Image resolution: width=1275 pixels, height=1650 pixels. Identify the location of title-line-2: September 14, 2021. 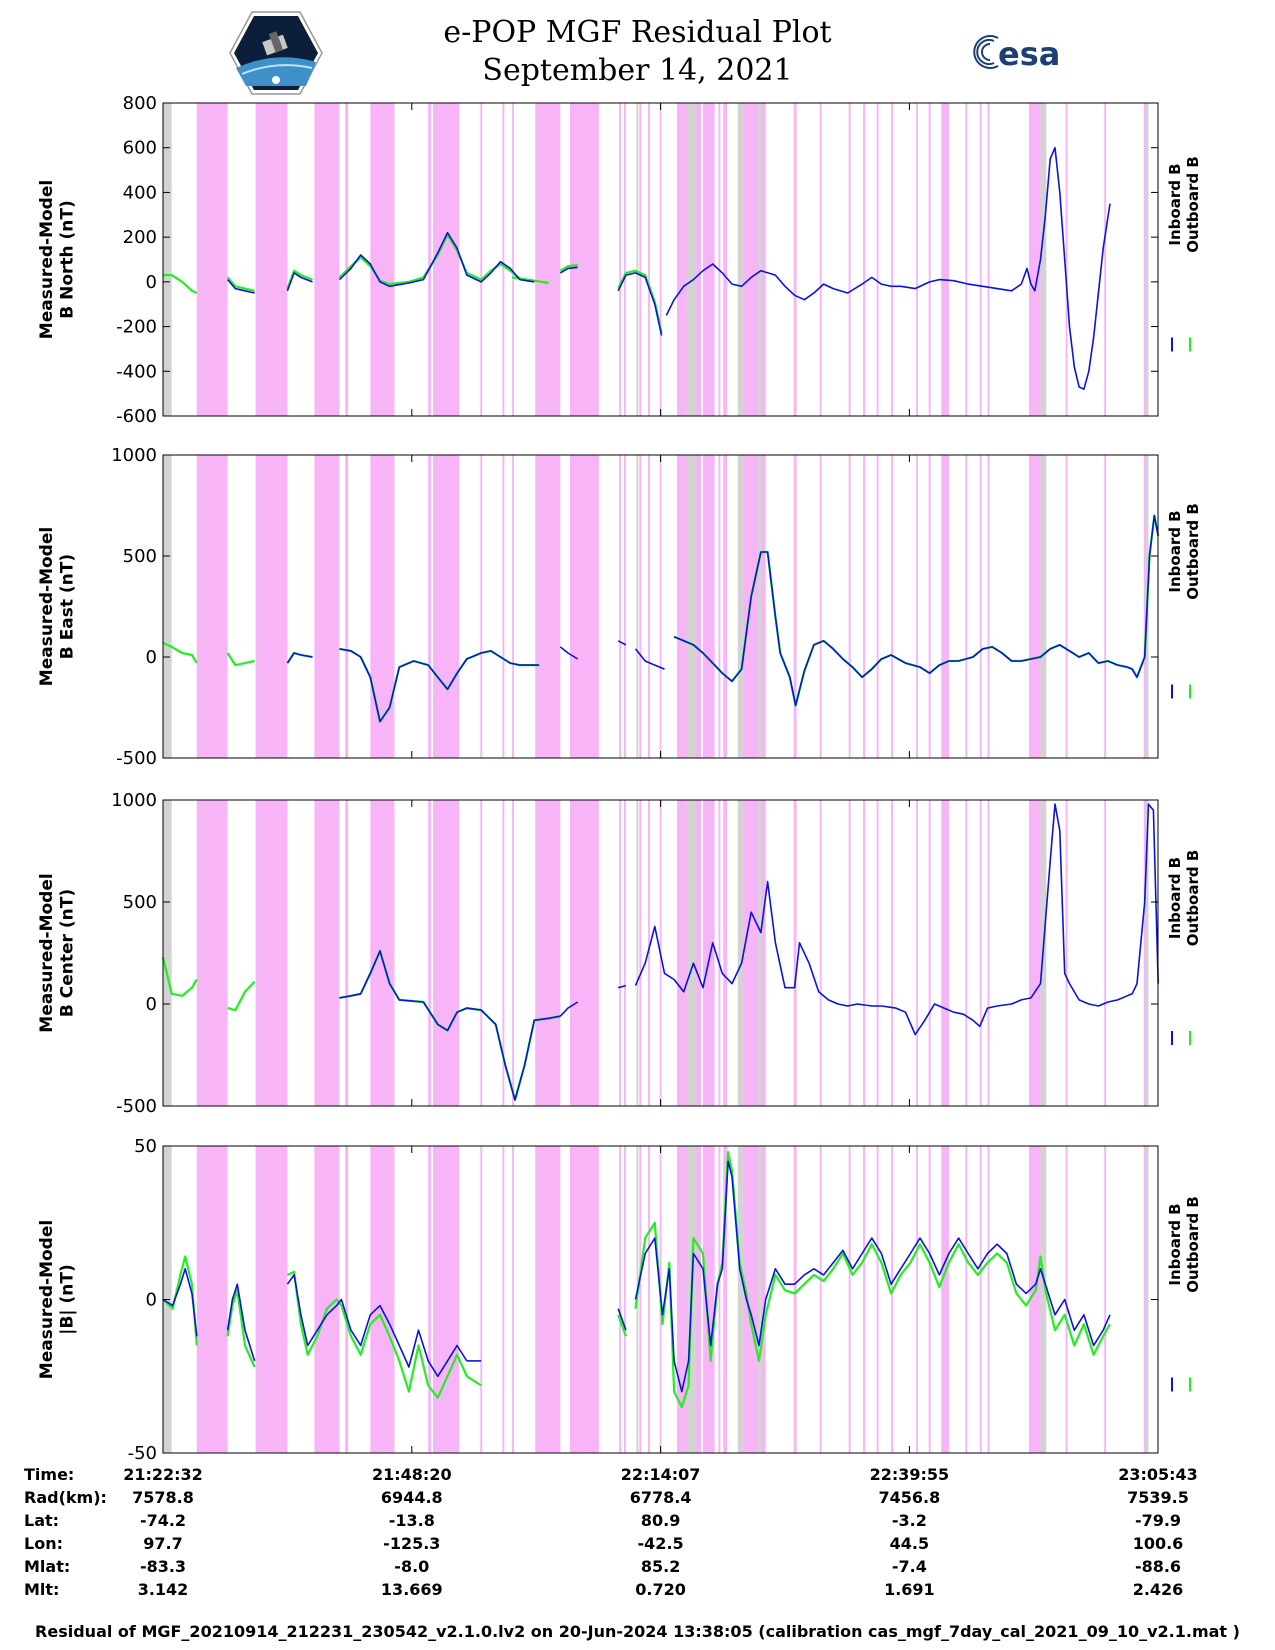
(637, 70).